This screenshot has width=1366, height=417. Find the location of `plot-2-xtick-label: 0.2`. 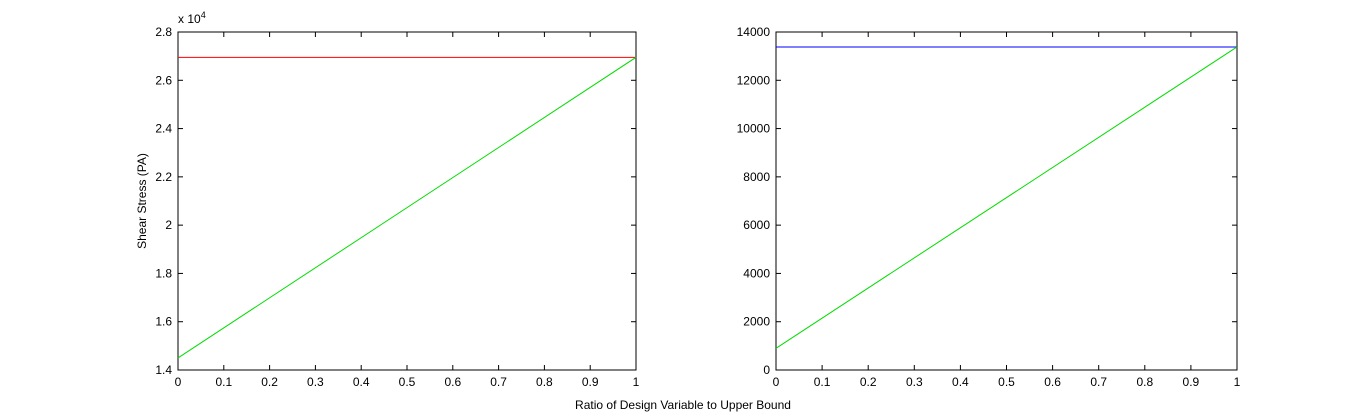

plot-2-xtick-label: 0.2 is located at coordinates (868, 382).